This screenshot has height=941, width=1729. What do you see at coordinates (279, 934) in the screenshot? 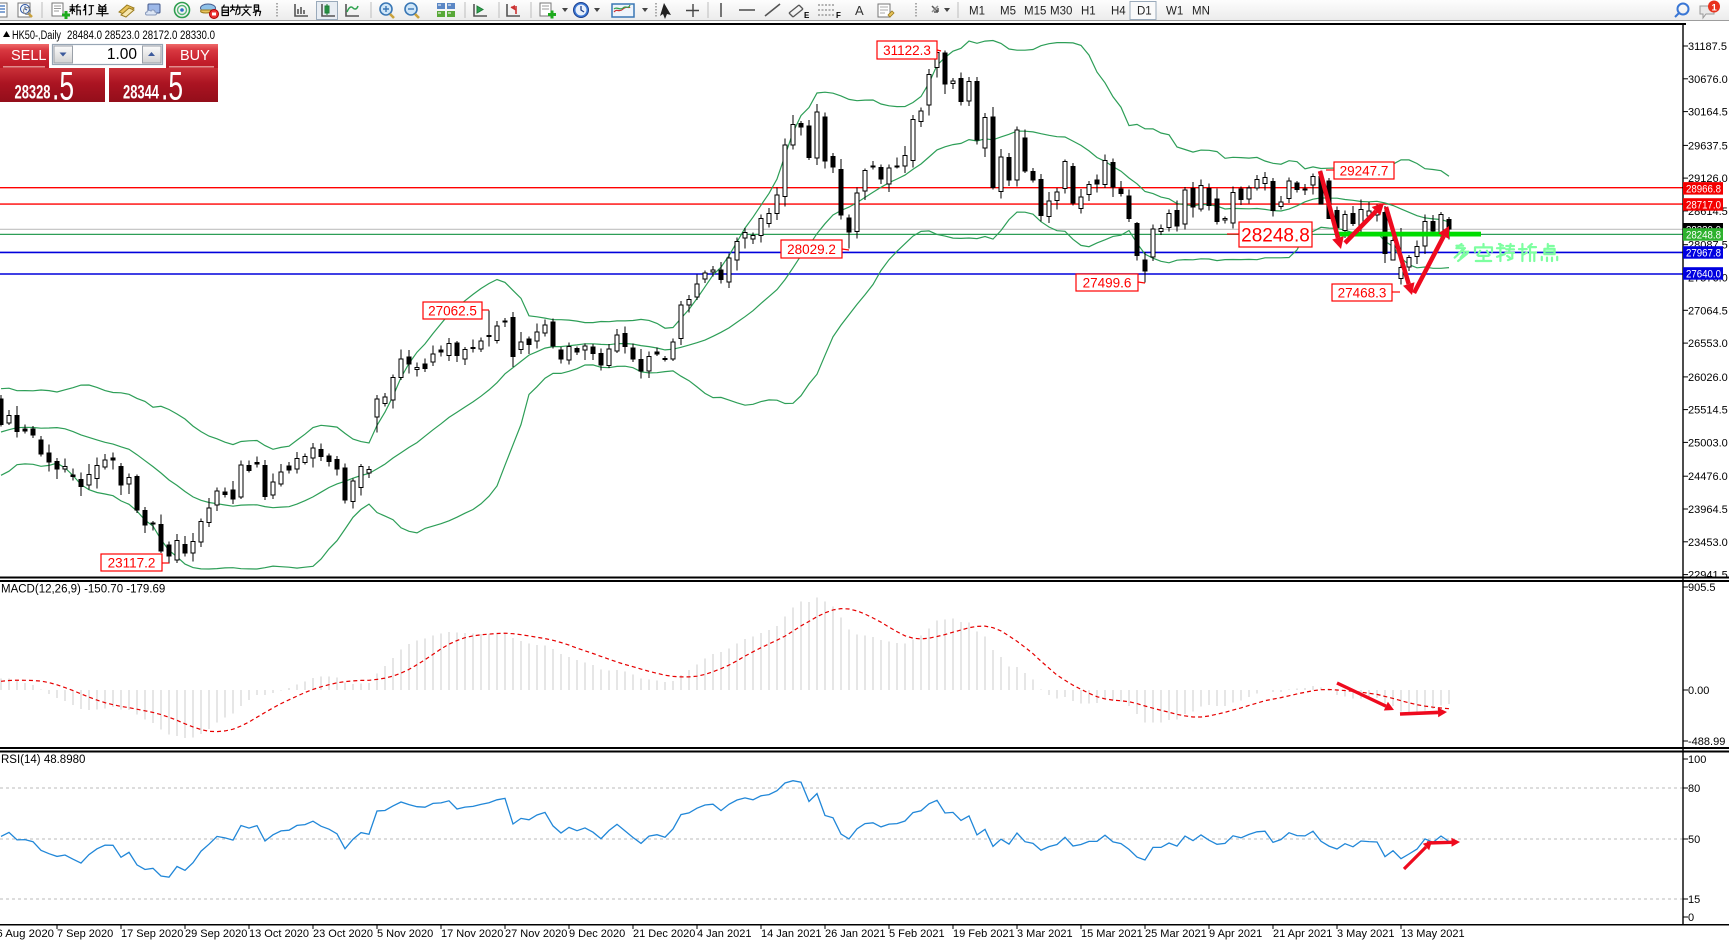
I see `svg-text: 13 Oct 2020` at bounding box center [279, 934].